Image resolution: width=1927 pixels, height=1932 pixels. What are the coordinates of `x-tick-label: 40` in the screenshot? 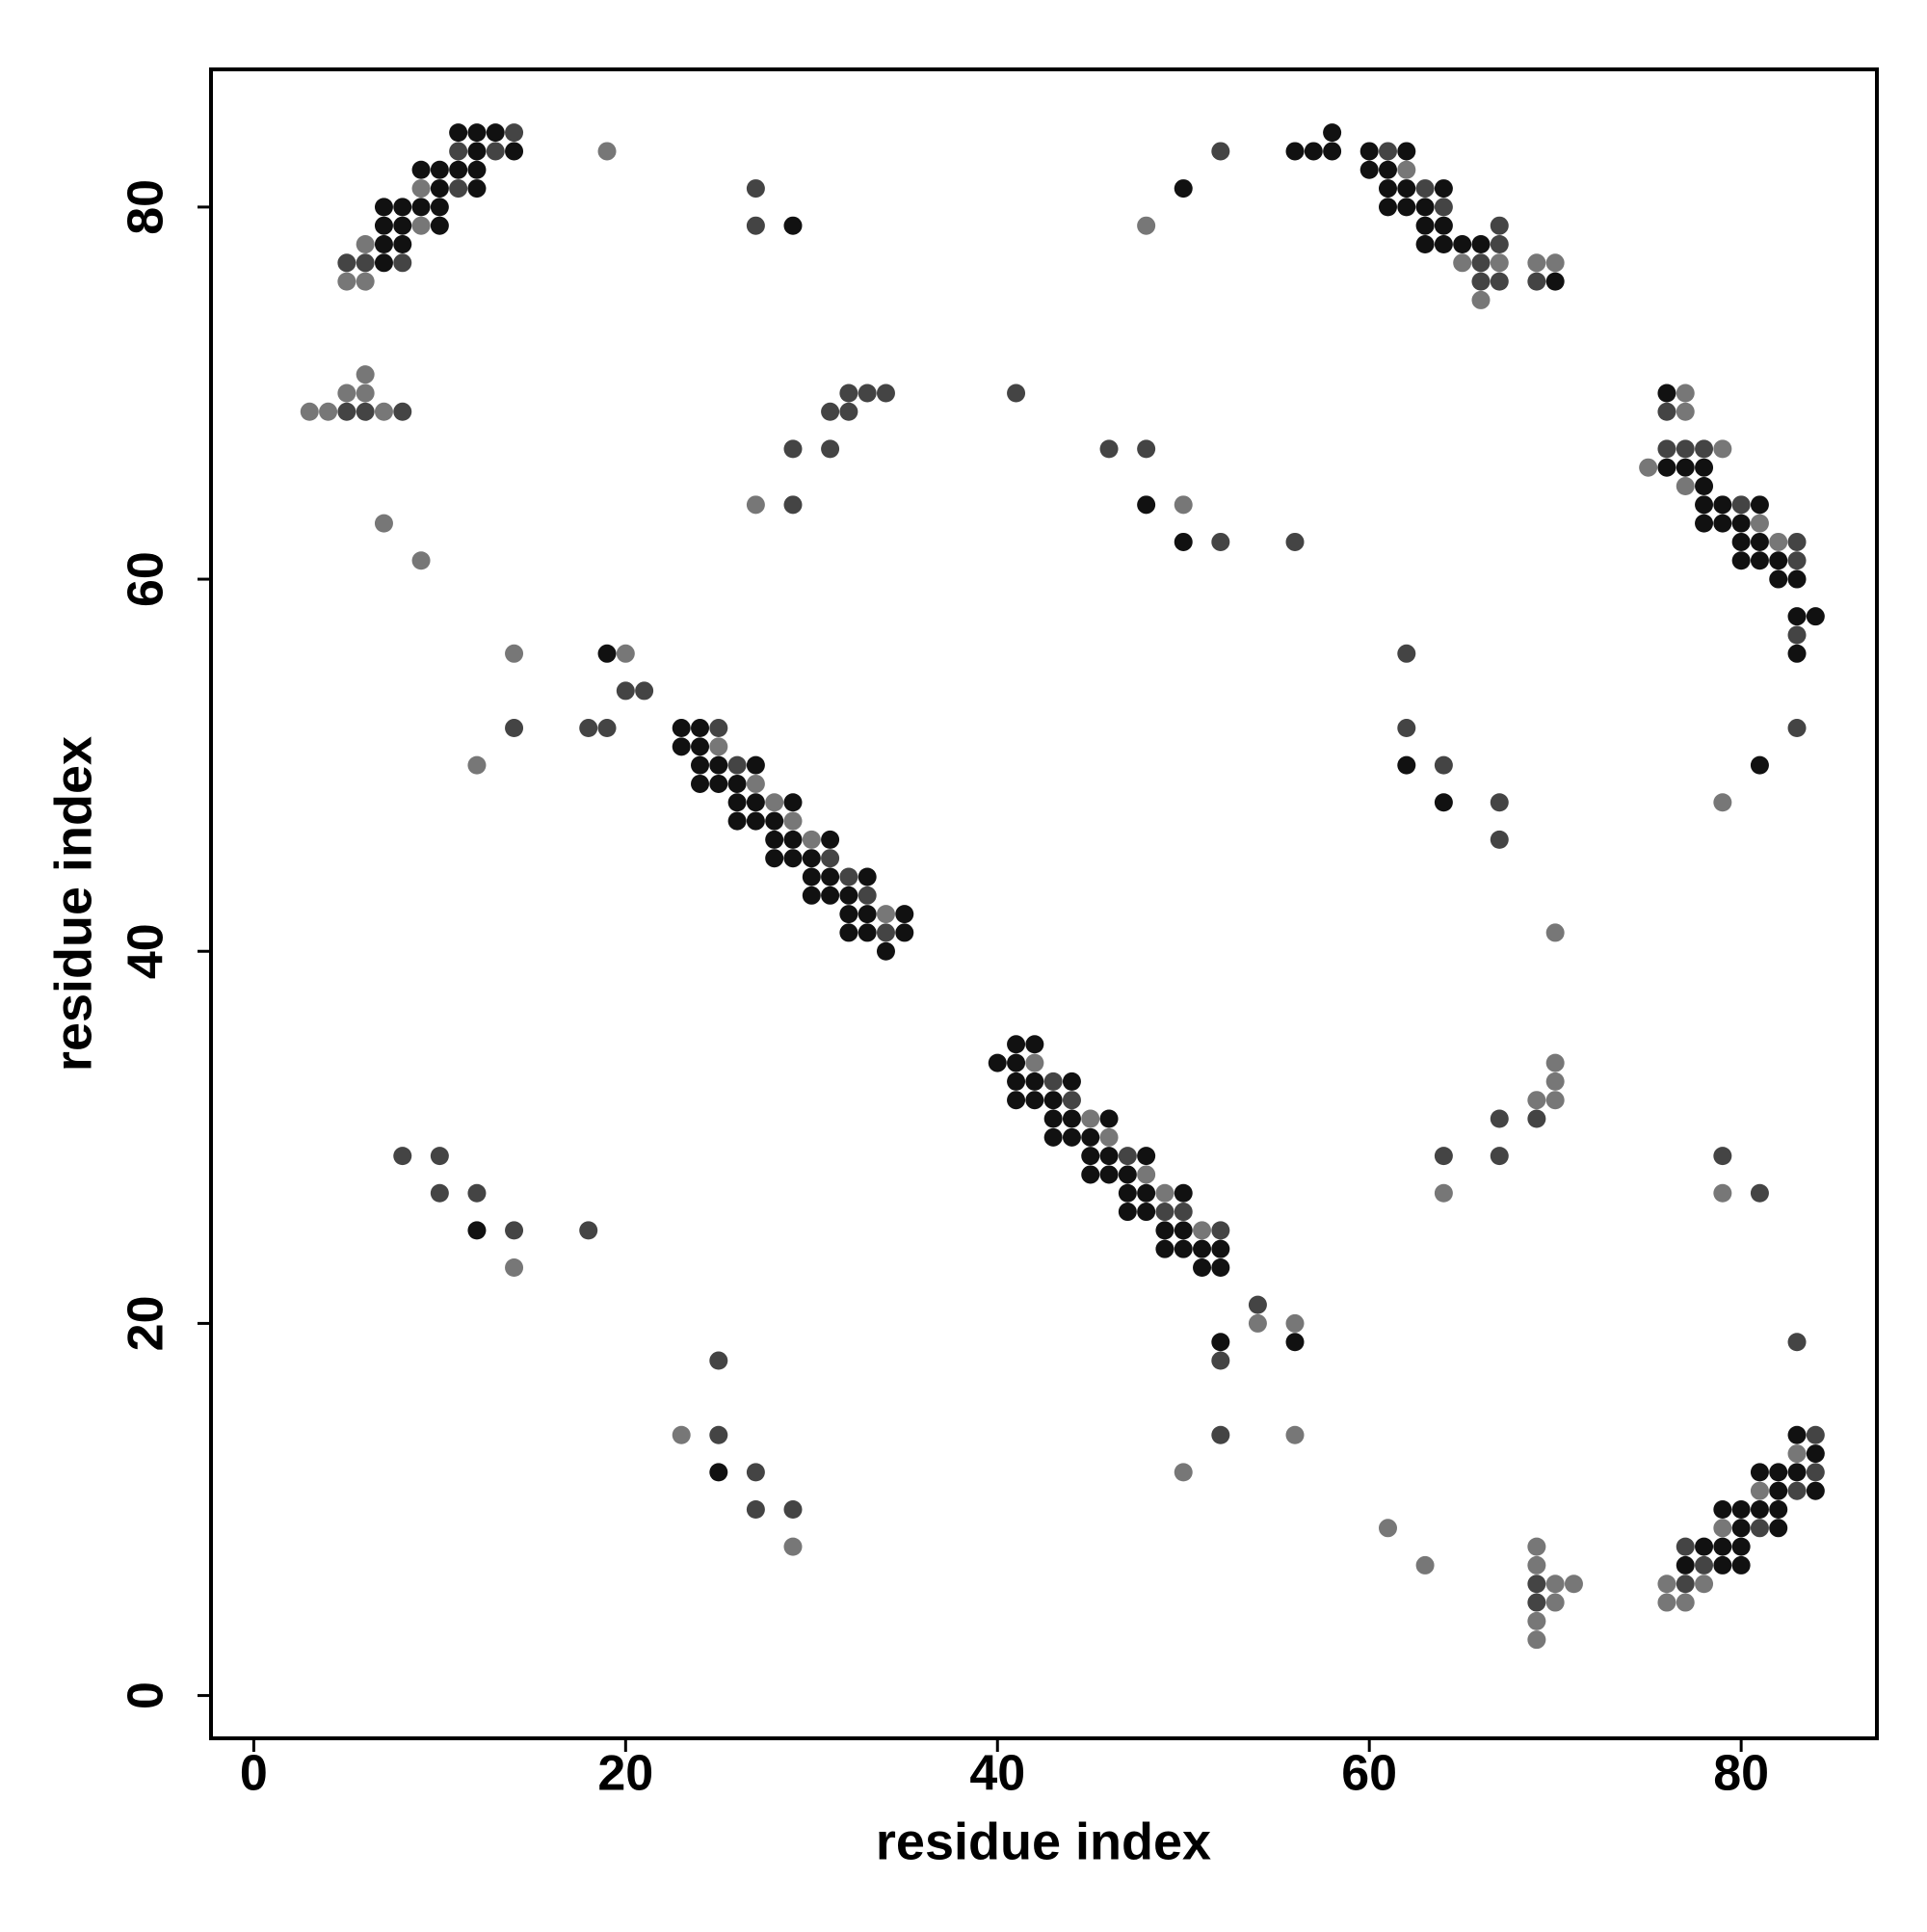 It's located at (997, 1774).